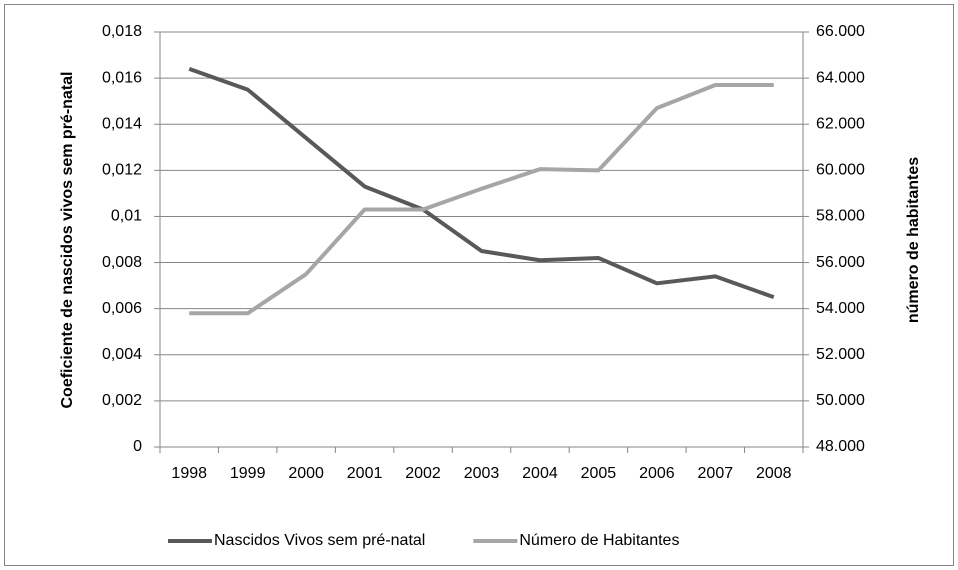 This screenshot has width=958, height=570. What do you see at coordinates (122, 170) in the screenshot?
I see `y-tick-label: 0,012` at bounding box center [122, 170].